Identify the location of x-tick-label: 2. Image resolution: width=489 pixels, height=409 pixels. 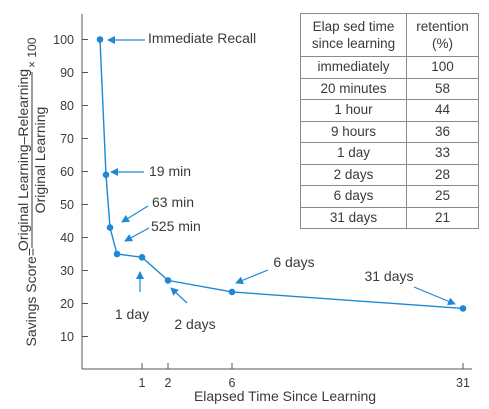
(168, 383).